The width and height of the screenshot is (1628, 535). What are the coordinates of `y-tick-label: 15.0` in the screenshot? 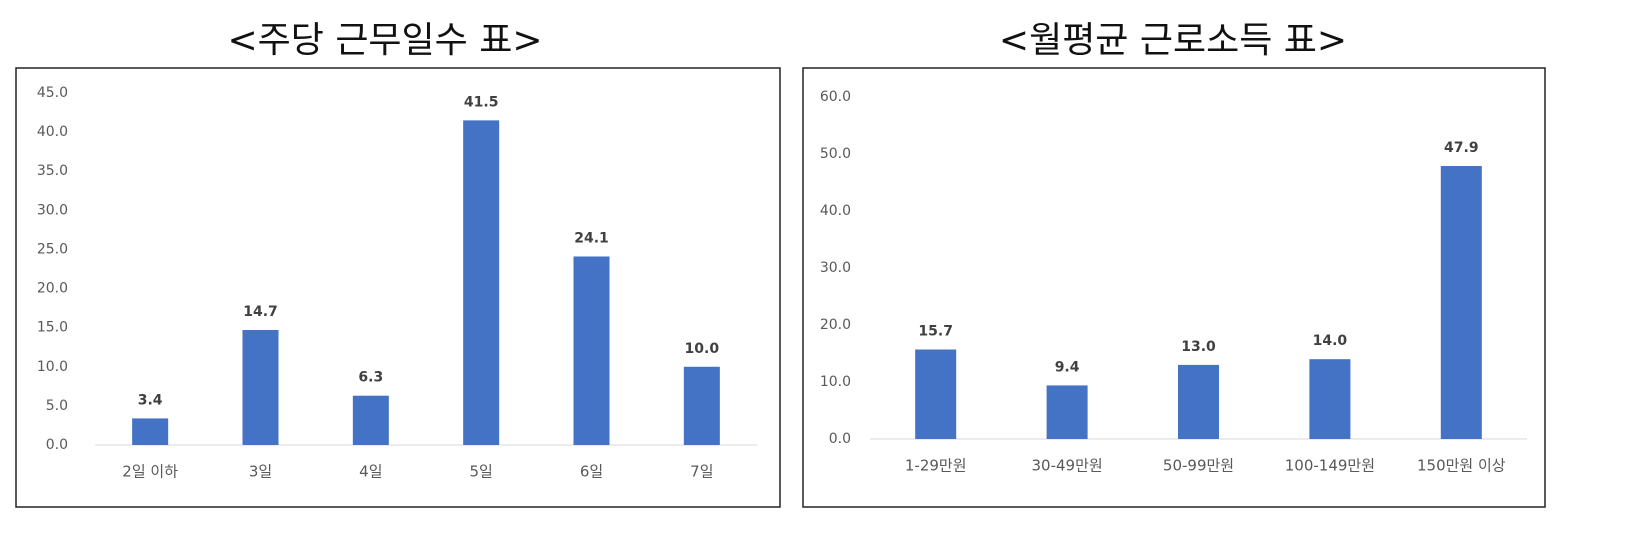 It's located at (52, 328).